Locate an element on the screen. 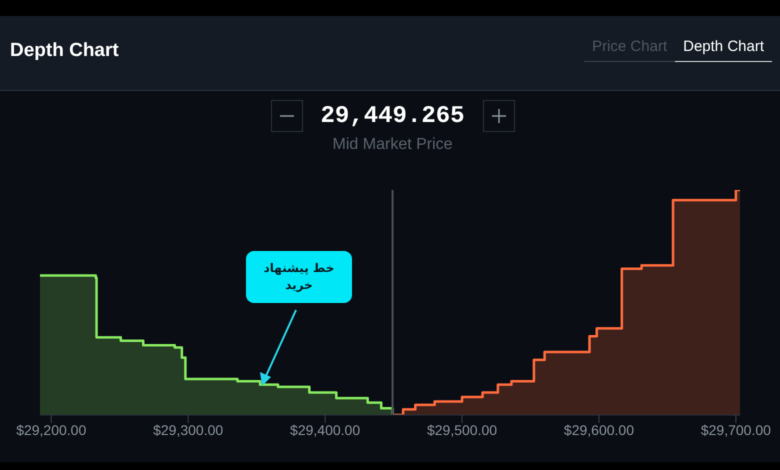 This screenshot has height=470, width=780. chart-title: Depth Chart is located at coordinates (64, 51).